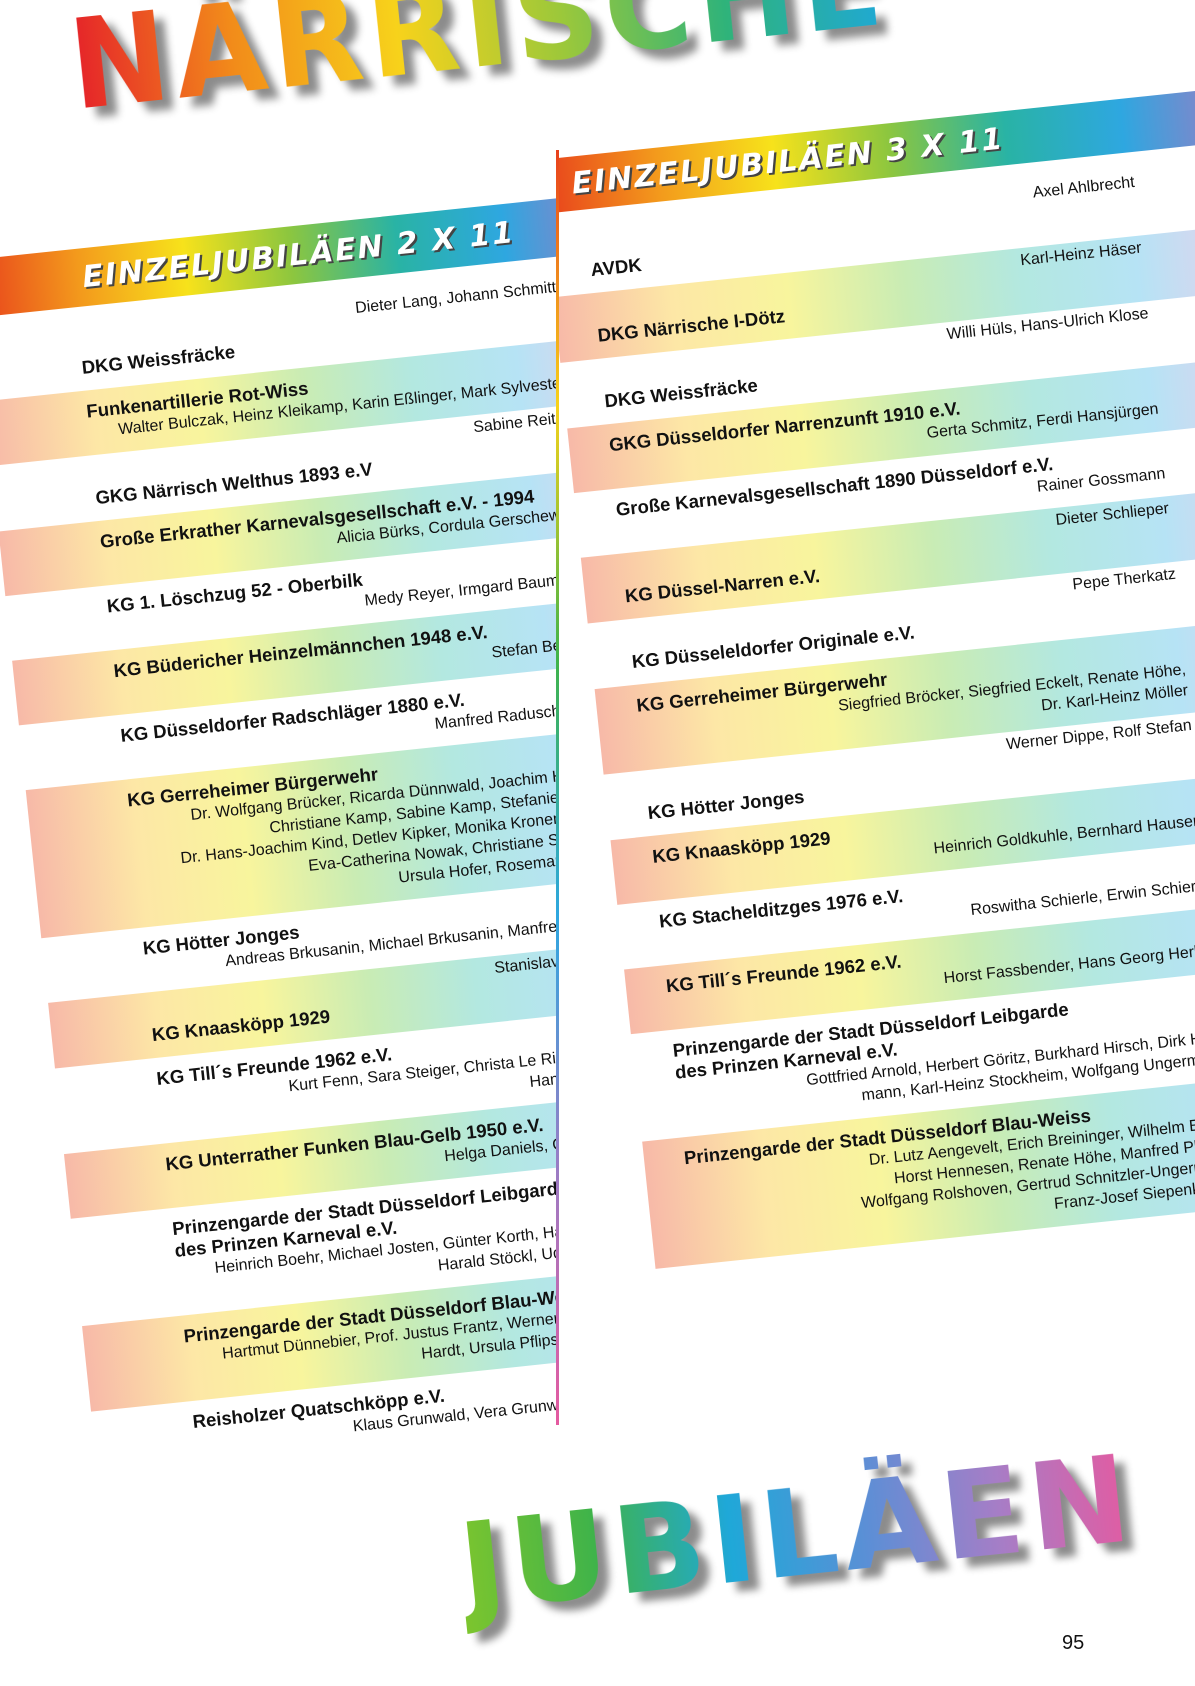 Image resolution: width=1195 pixels, height=1686 pixels. What do you see at coordinates (298, 254) in the screenshot?
I see `column-header-label: EINZELJUBILÄEN 2 X 11` at bounding box center [298, 254].